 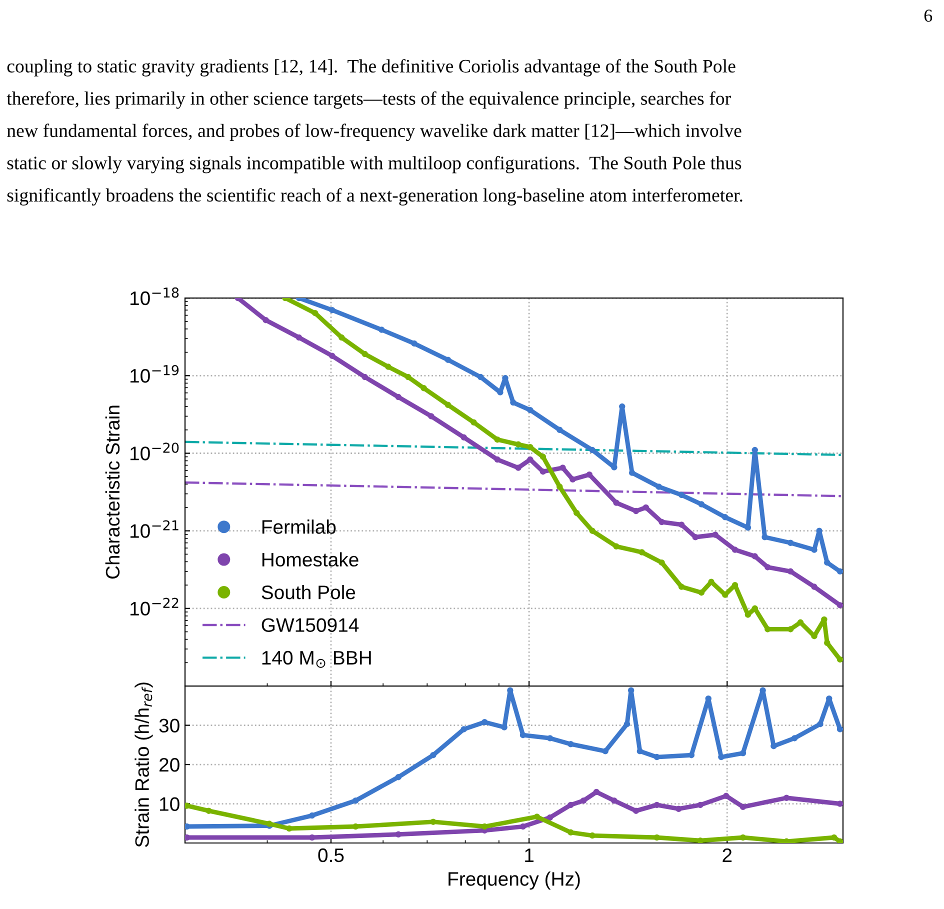 I want to click on text: coupling to static gravity gradients [12, 14]. The definitive Coriolis advantage of the South Pole therefore, lies primarily in other science targets—tests of the equivalence principle, searches for new fundamental forces, and probes of low-frequency wavelike dark matter [12]—which involve static or slowly varying signals incompatible with multiloop configurations. The South Pole thus significantly broadens the scientific reach of a next-generation long-baseline atom interferometer., so click(x=374, y=132).